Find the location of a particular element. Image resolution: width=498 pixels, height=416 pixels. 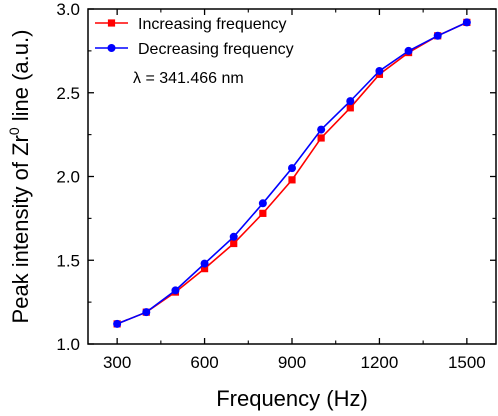

legend-label-decreasing: Decreasing frequency is located at coordinates (216, 49).